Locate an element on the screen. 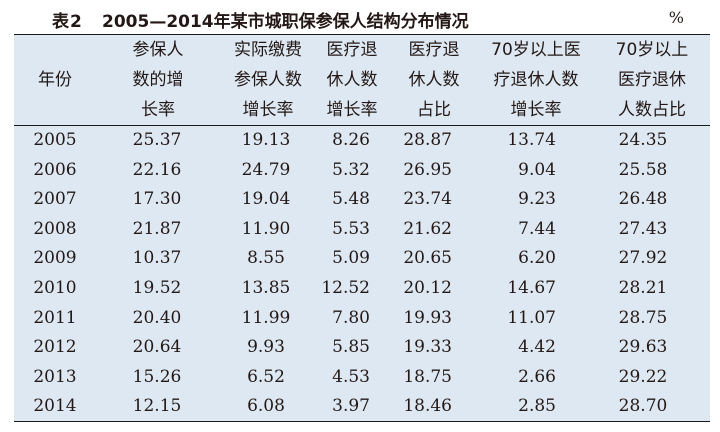 This screenshot has height=432, width=720. table-row: 2006 22.16 24.79 5.32 26.95 9.04 25.58 is located at coordinates (362, 171).